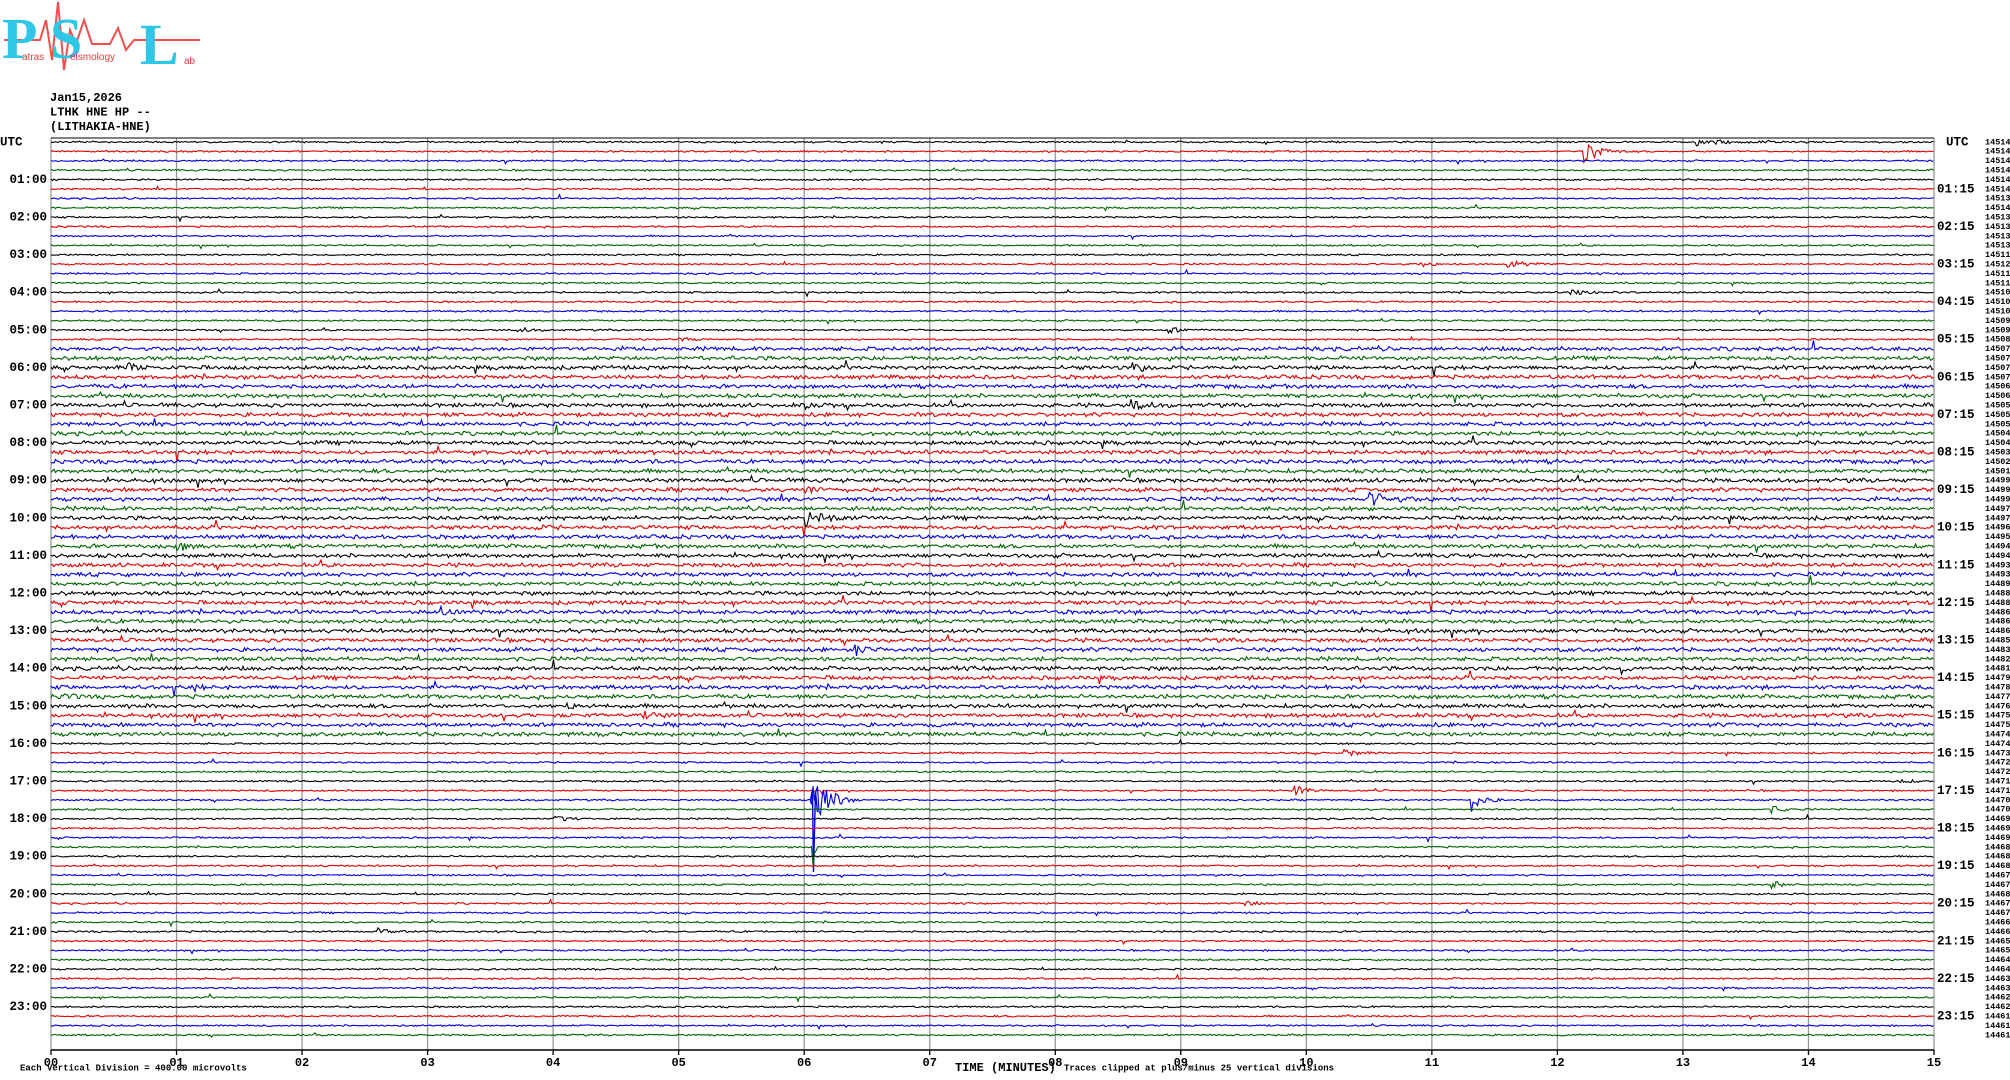 This screenshot has height=1080, width=2010. Describe the element at coordinates (1997, 528) in the screenshot. I see `row-value: 14496` at that location.